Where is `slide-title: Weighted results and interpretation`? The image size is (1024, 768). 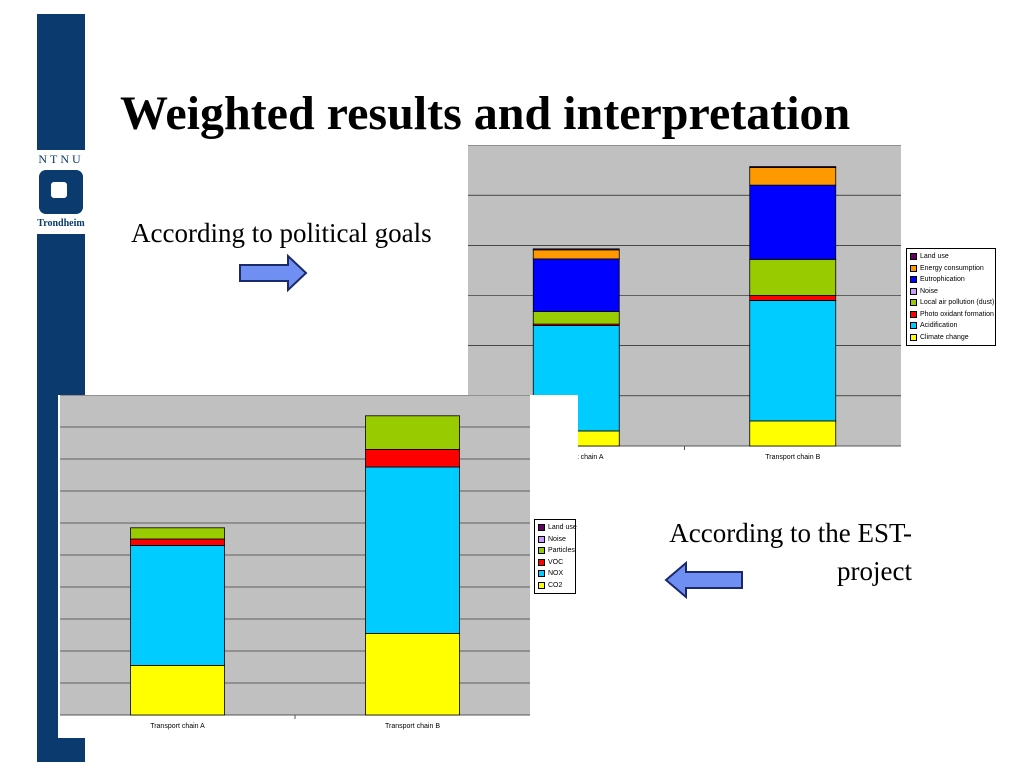 slide-title: Weighted results and interpretation is located at coordinates (485, 113).